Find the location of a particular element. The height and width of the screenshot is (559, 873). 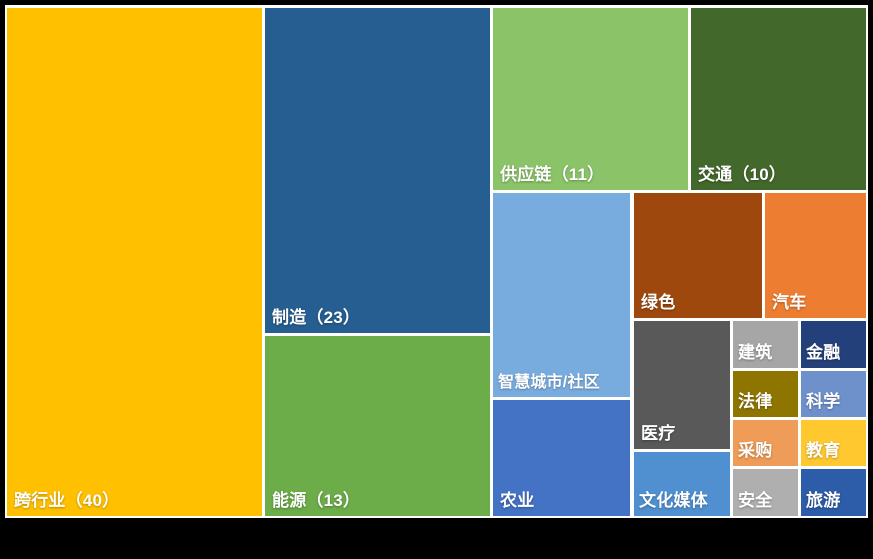

tile-smart-city: 智慧城市/社区 is located at coordinates (561, 295).